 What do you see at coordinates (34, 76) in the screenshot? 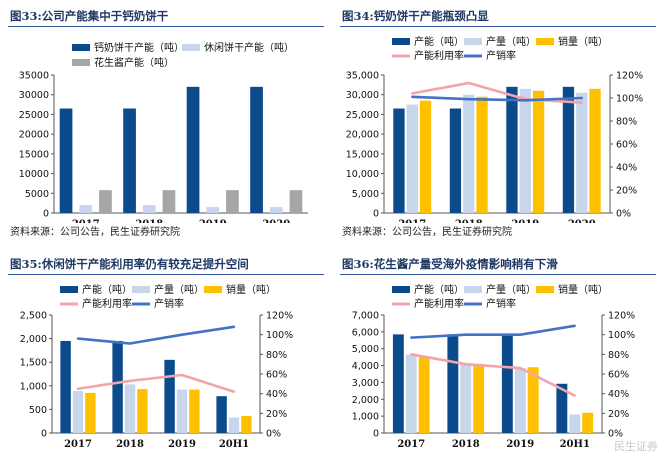
I see `y-tick-label: 35000` at bounding box center [34, 76].